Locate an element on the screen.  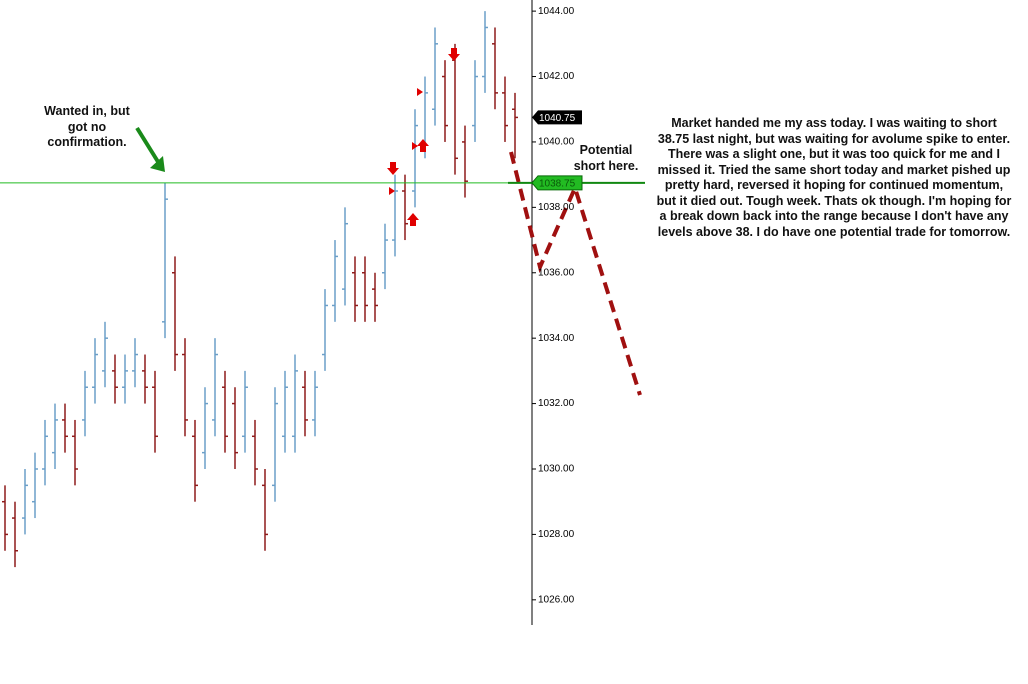
annotation: Potential short here. is located at coordinates (606, 158).